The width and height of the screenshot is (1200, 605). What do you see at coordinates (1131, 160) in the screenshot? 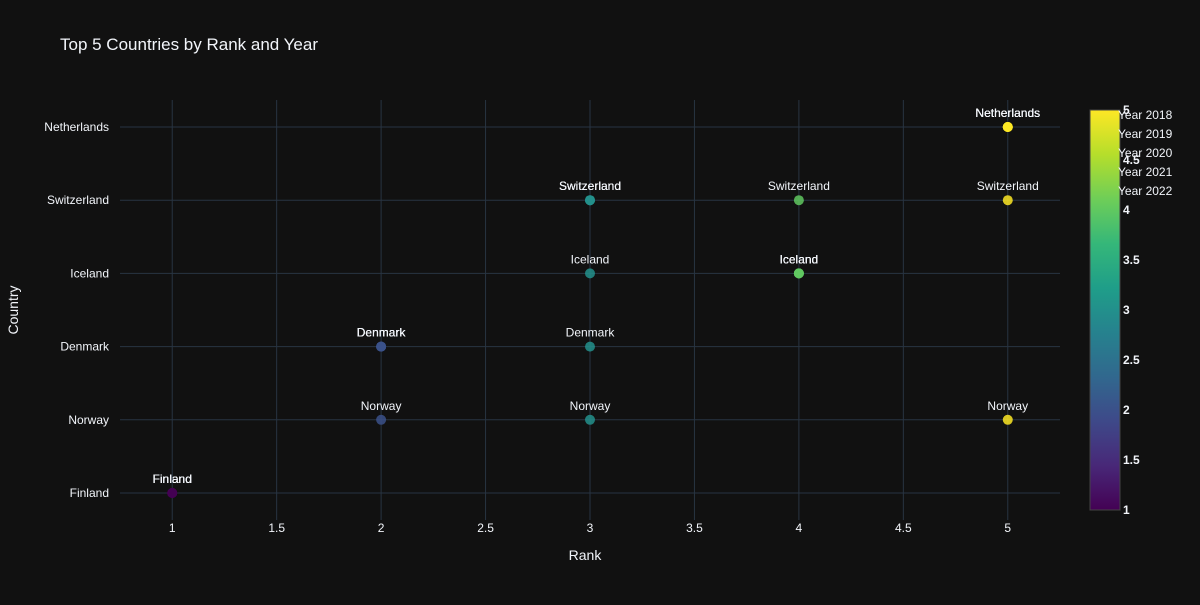
I see `colorbar-tick-label: 4.5` at bounding box center [1131, 160].